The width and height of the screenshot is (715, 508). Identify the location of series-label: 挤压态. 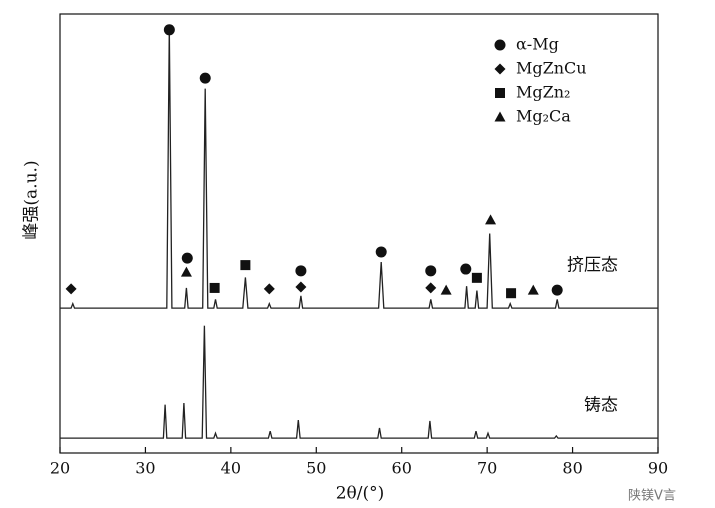
(592, 266).